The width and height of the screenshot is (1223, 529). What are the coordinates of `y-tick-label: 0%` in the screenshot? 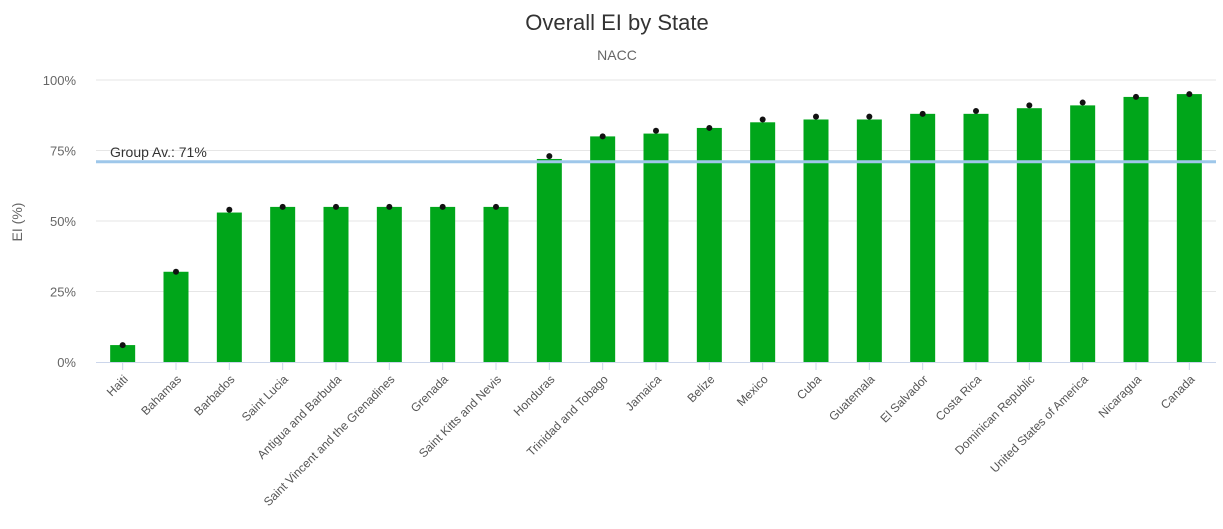 It's located at (66, 362).